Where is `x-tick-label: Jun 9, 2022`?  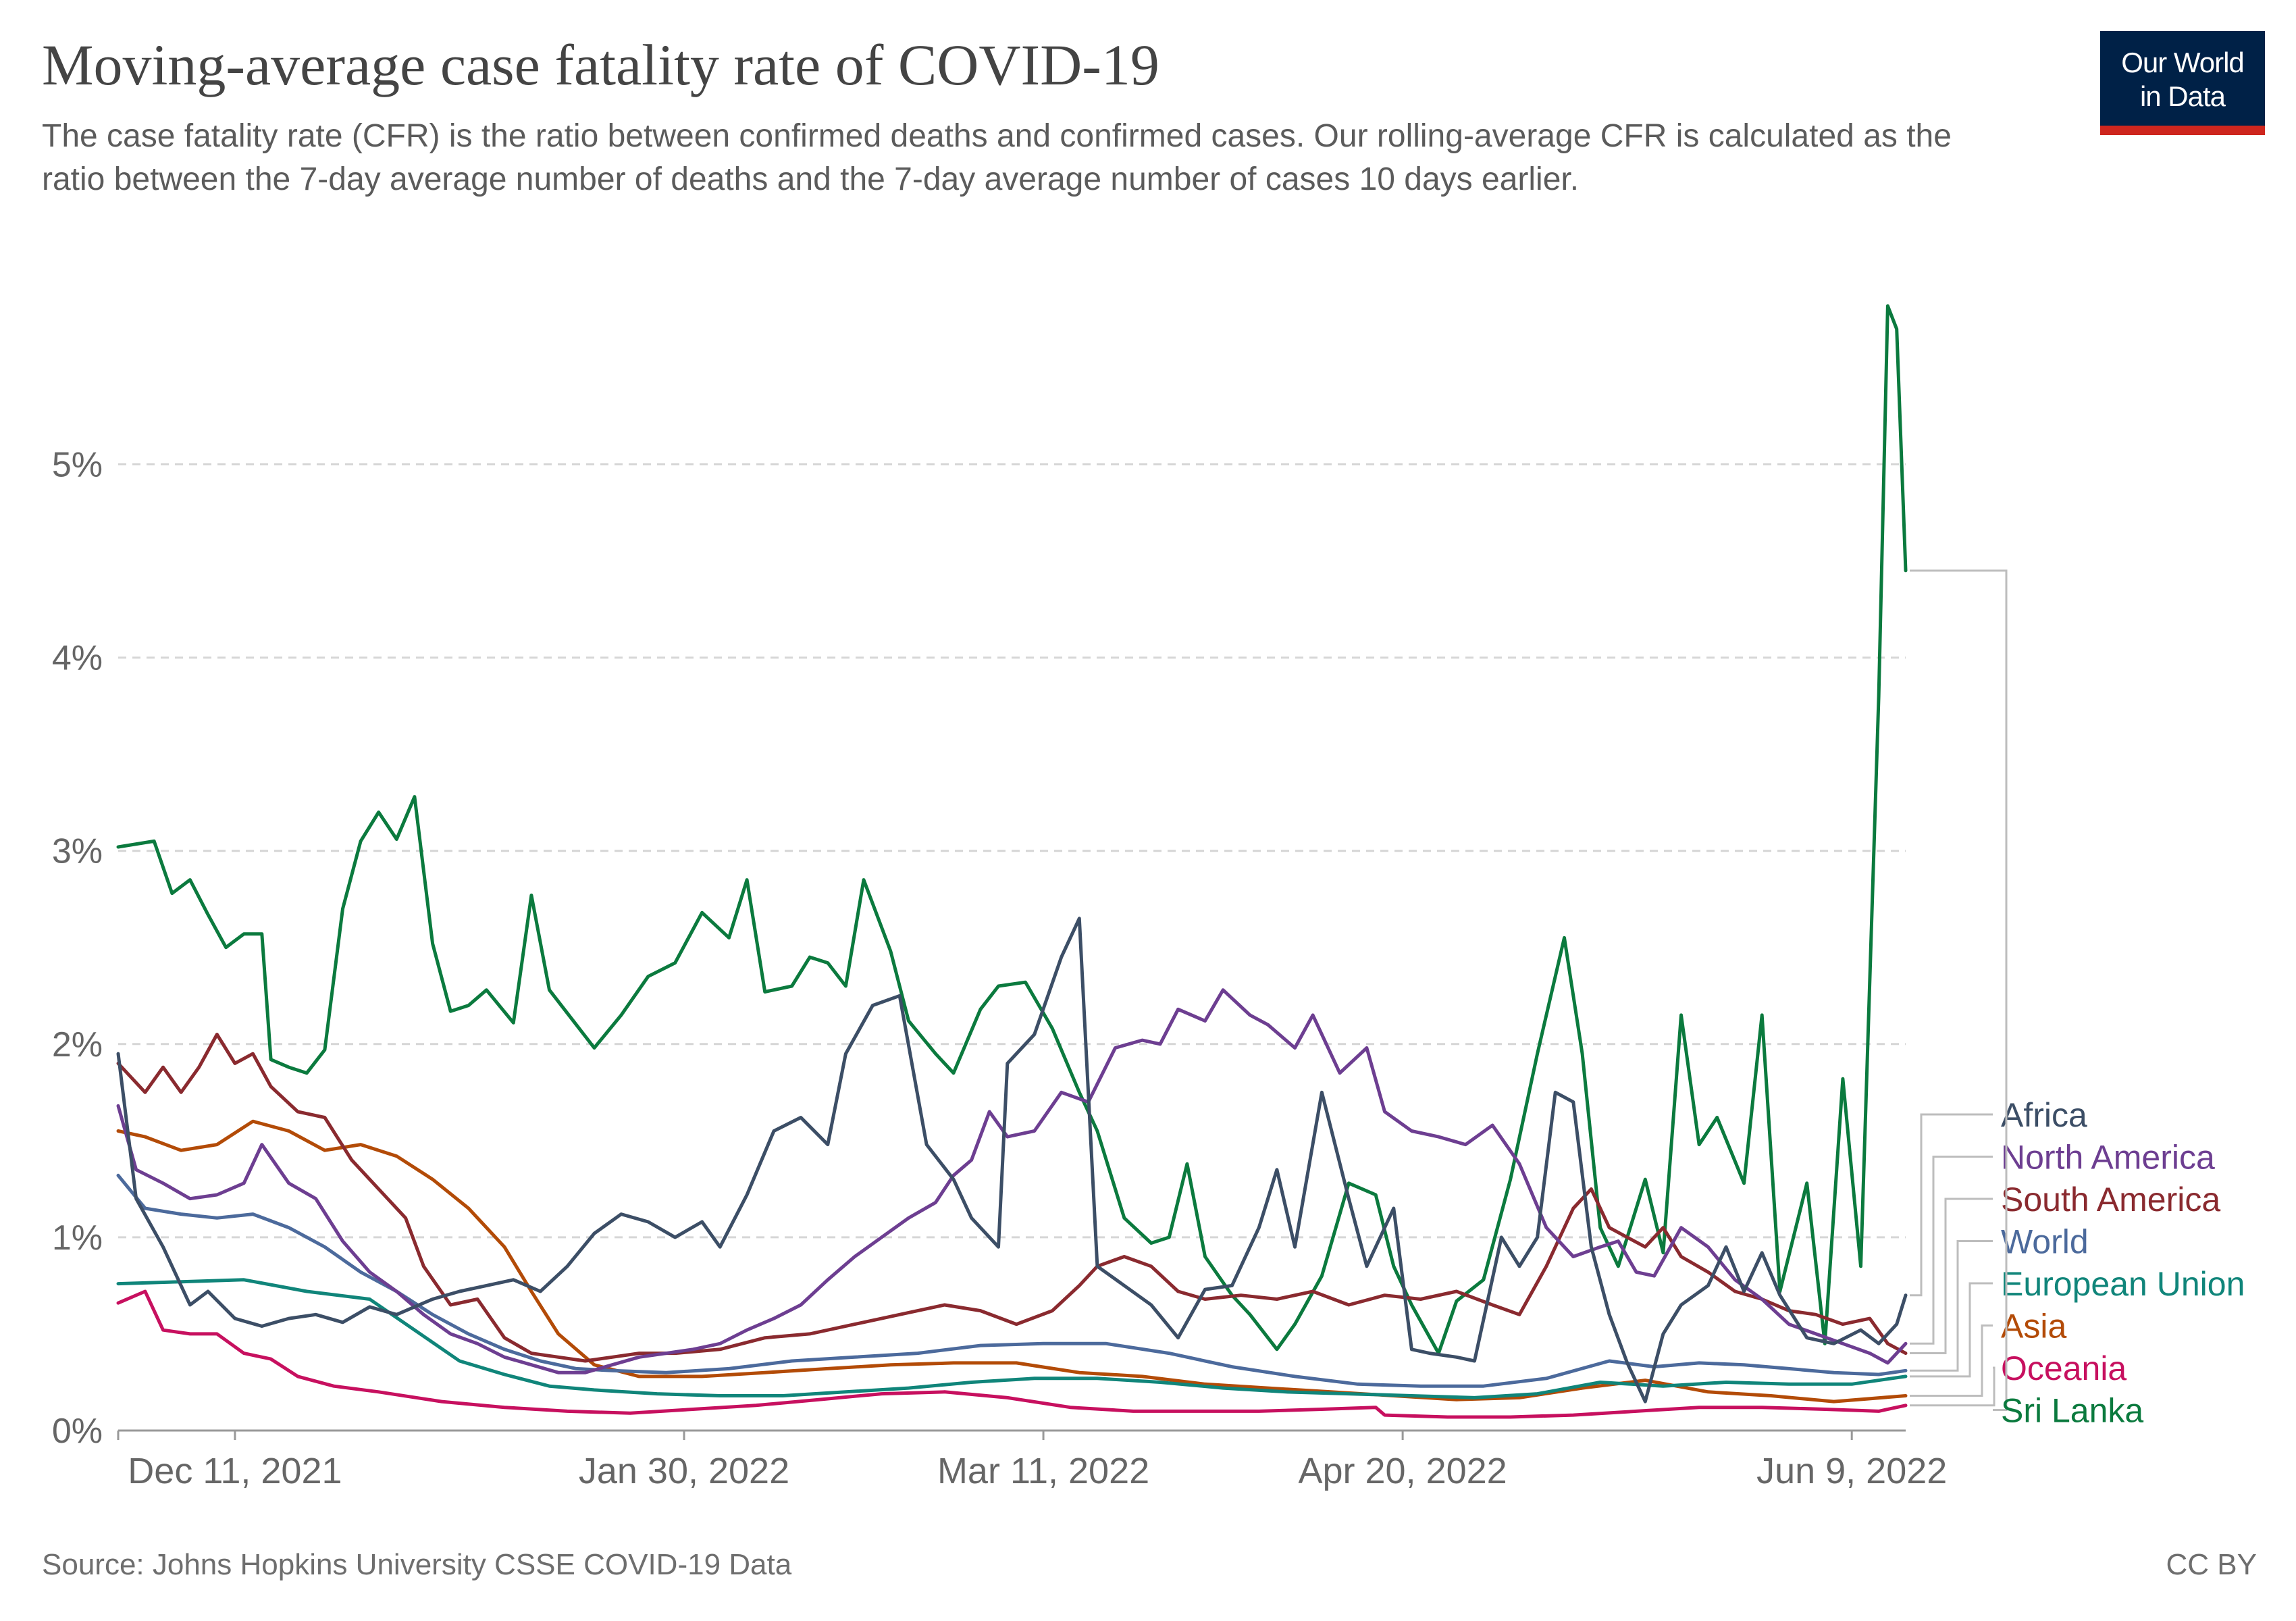 x-tick-label: Jun 9, 2022 is located at coordinates (1852, 1471).